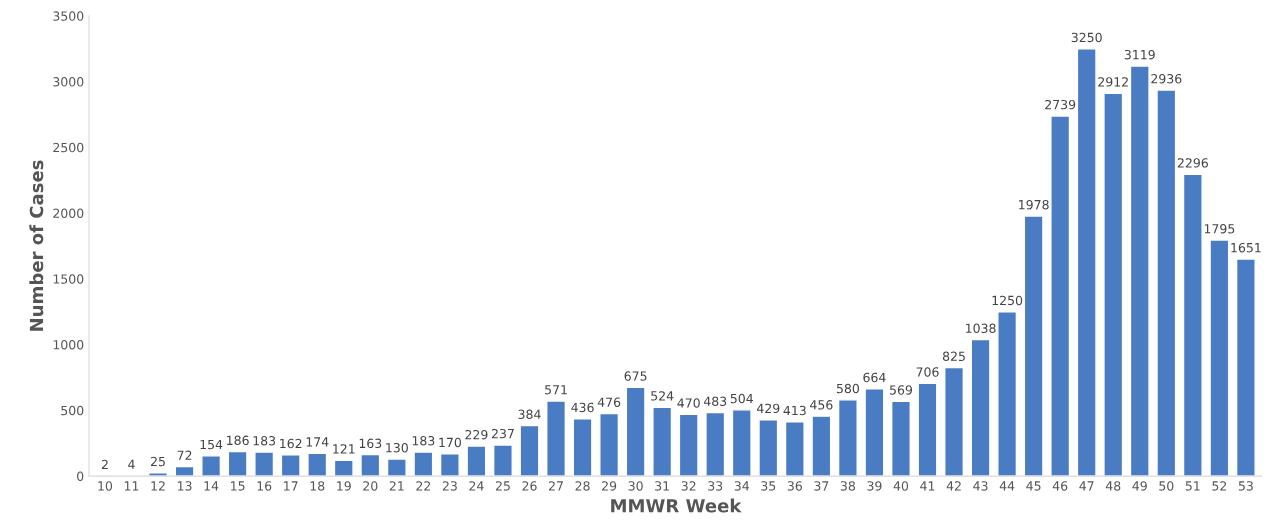  What do you see at coordinates (874, 377) in the screenshot?
I see `data-label: 664` at bounding box center [874, 377].